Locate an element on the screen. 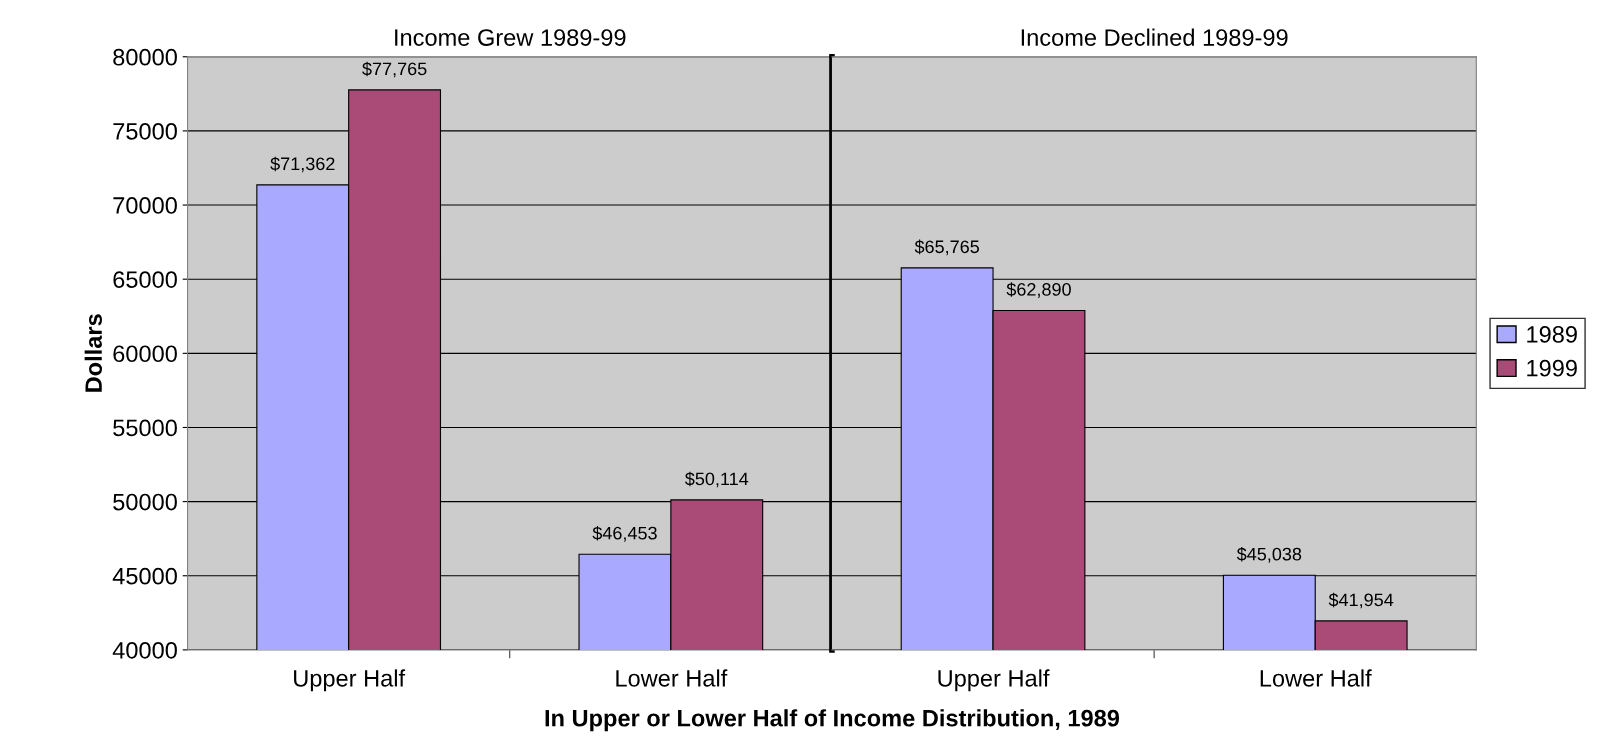 The image size is (1617, 747). data-label: $62,890 is located at coordinates (1038, 290).